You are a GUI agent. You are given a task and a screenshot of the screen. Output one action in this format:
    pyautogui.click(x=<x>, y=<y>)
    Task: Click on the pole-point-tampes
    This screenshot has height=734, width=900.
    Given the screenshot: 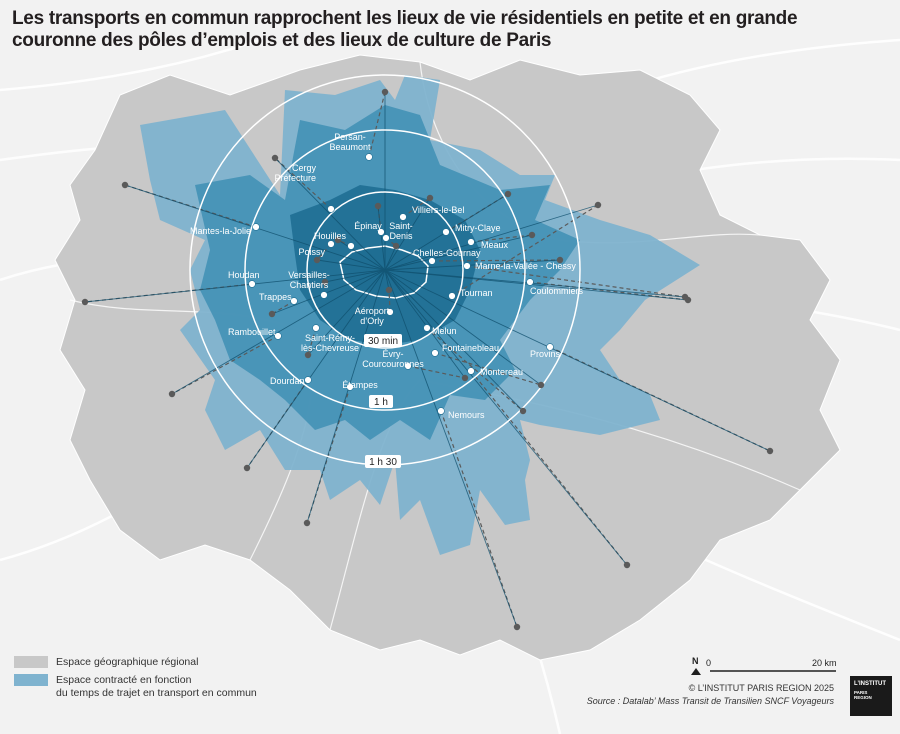 What is the action you would take?
    pyautogui.click(x=350, y=387)
    